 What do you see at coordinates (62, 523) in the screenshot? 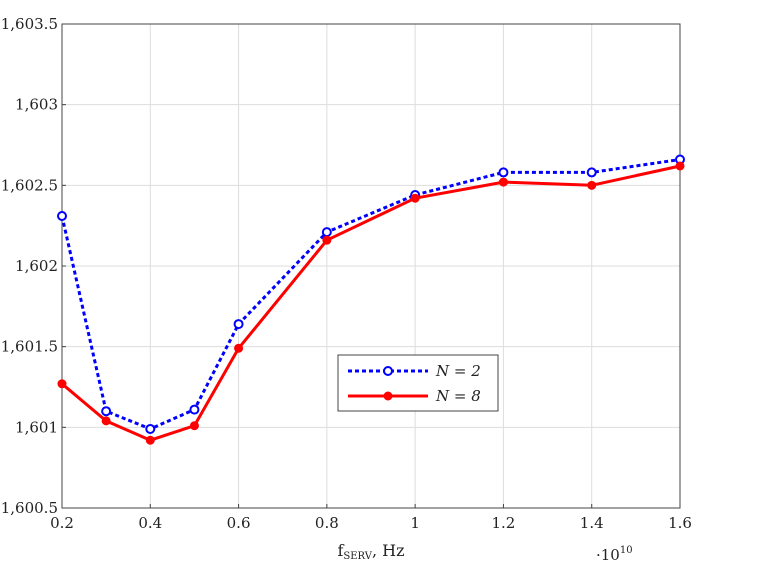
I see `x-tick-label: 0.2` at bounding box center [62, 523].